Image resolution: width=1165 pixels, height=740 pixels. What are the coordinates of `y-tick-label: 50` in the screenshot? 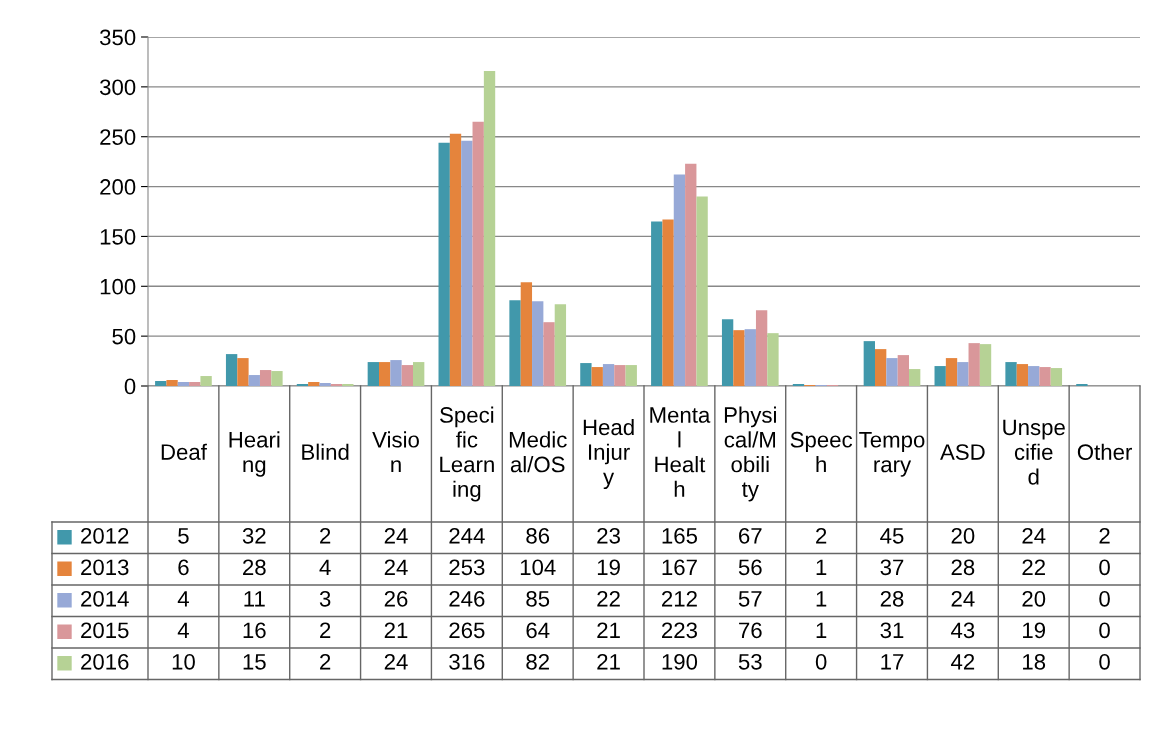 It's located at (124, 336).